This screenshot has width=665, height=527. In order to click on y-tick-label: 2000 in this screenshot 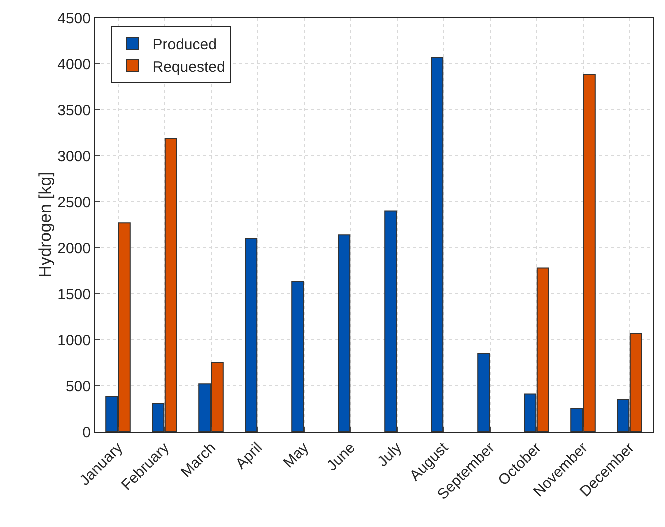, I will do `click(74, 249)`.